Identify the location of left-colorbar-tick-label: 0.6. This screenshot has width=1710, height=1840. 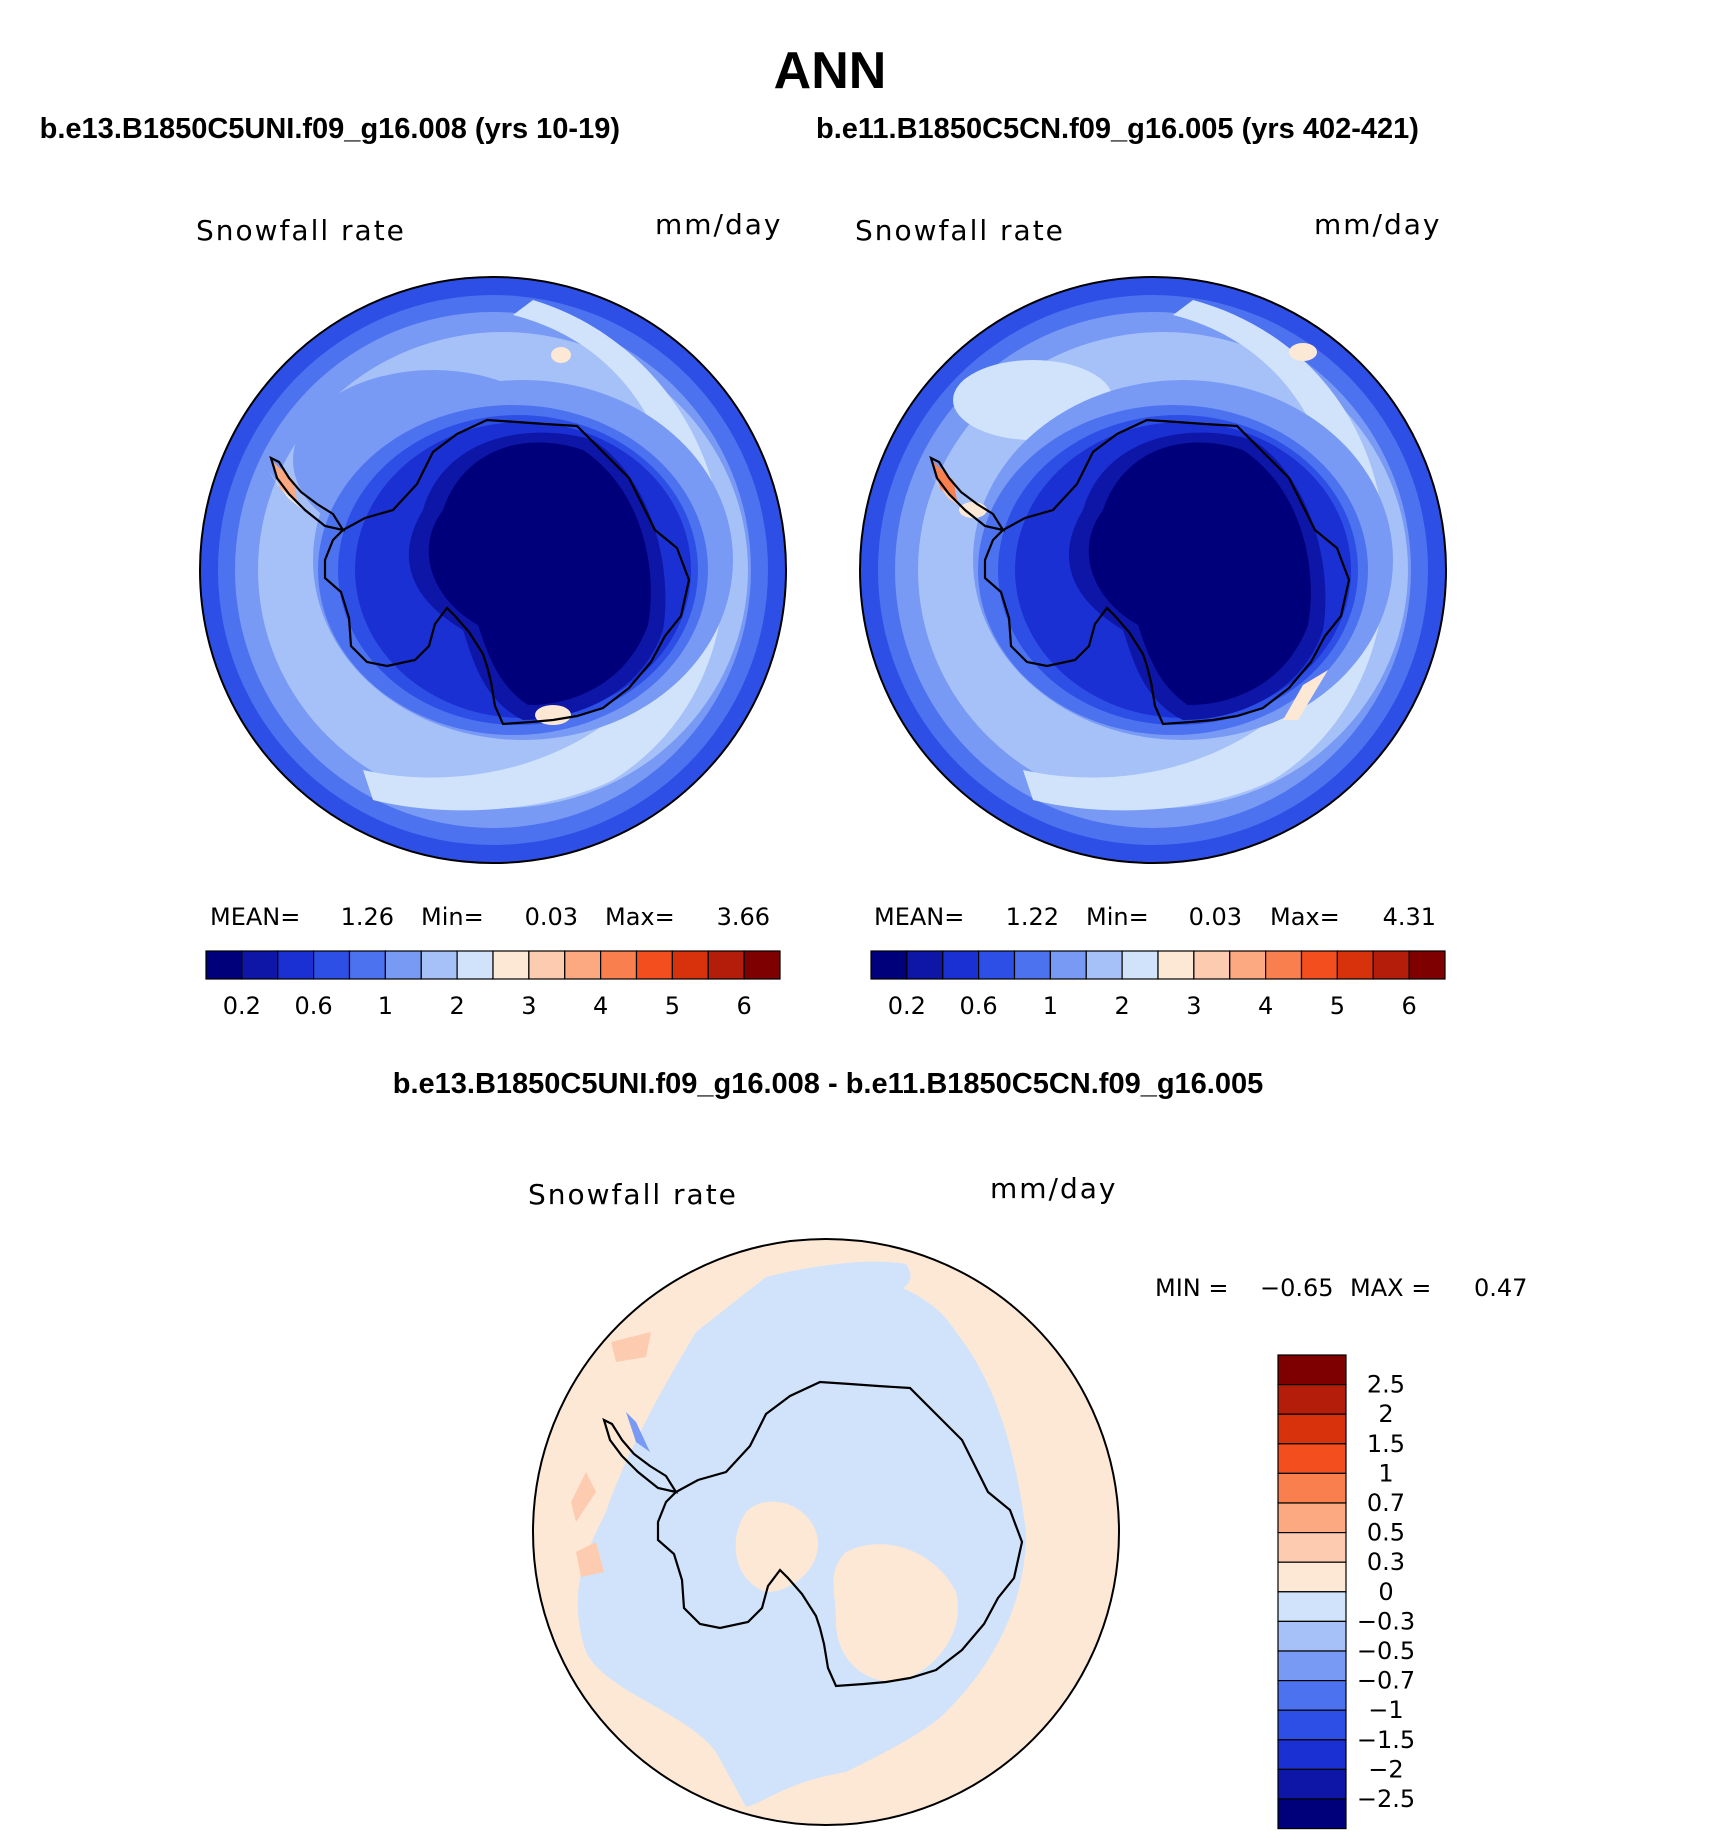
(314, 1006).